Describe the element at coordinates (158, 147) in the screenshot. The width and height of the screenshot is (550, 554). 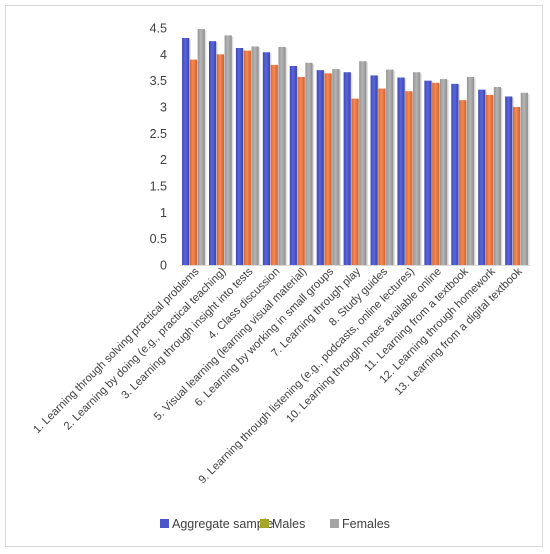
I see `y-axis: 0 0.5 1 1.5 2 2.5 3 3.5 4 4.5` at that location.